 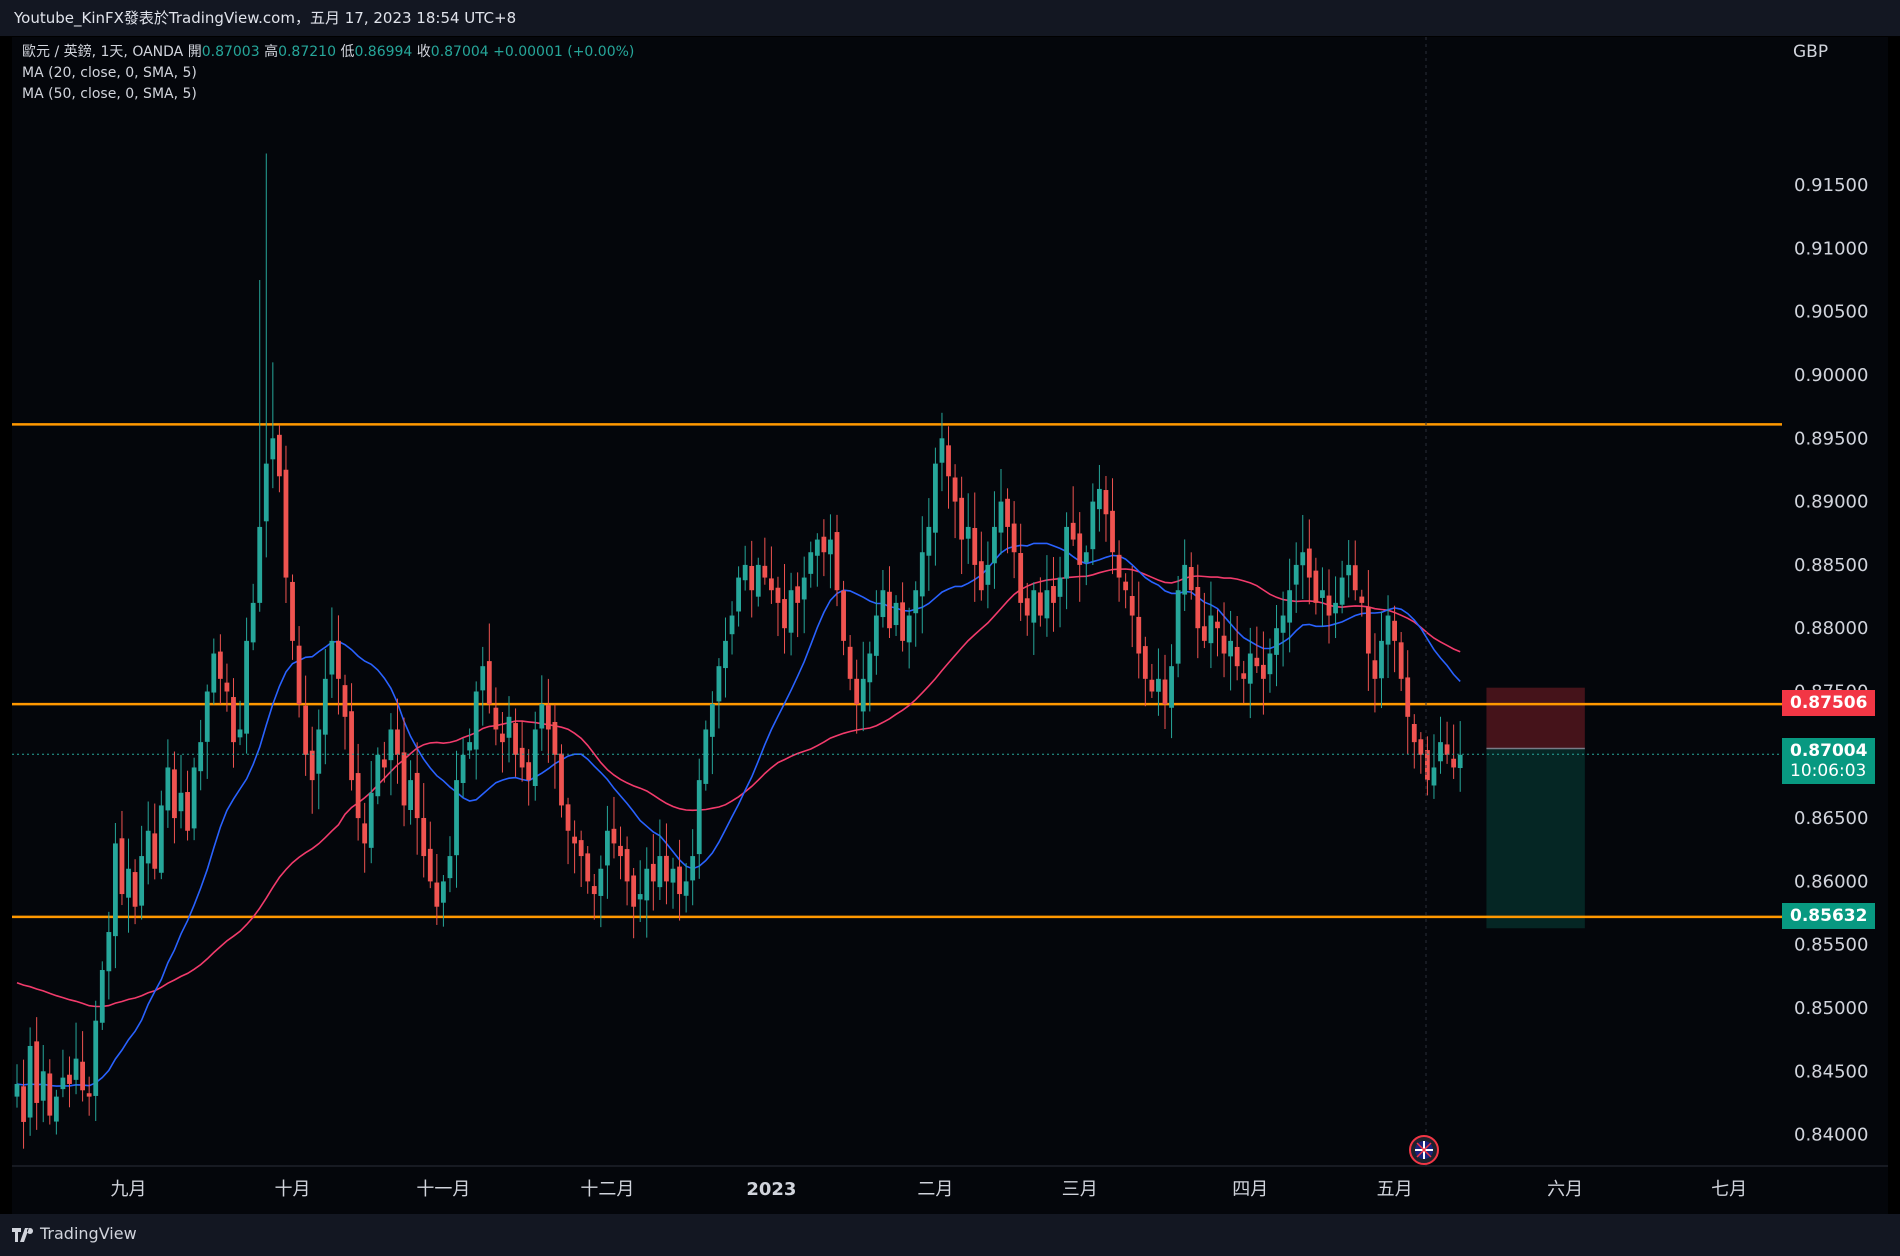 What do you see at coordinates (1395, 1189) in the screenshot?
I see `x-tick-label: 五月` at bounding box center [1395, 1189].